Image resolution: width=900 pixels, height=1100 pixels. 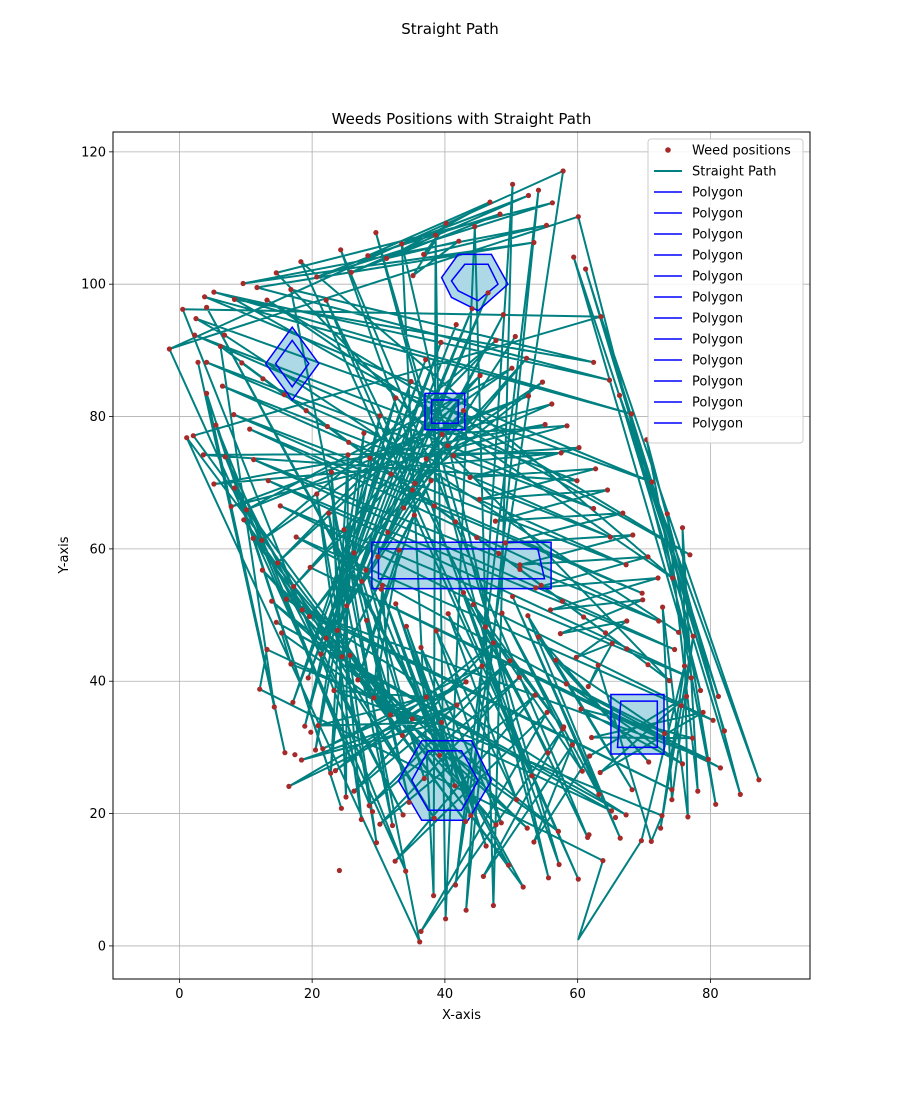 I want to click on y-axis-label: Y-axis, so click(x=64, y=555).